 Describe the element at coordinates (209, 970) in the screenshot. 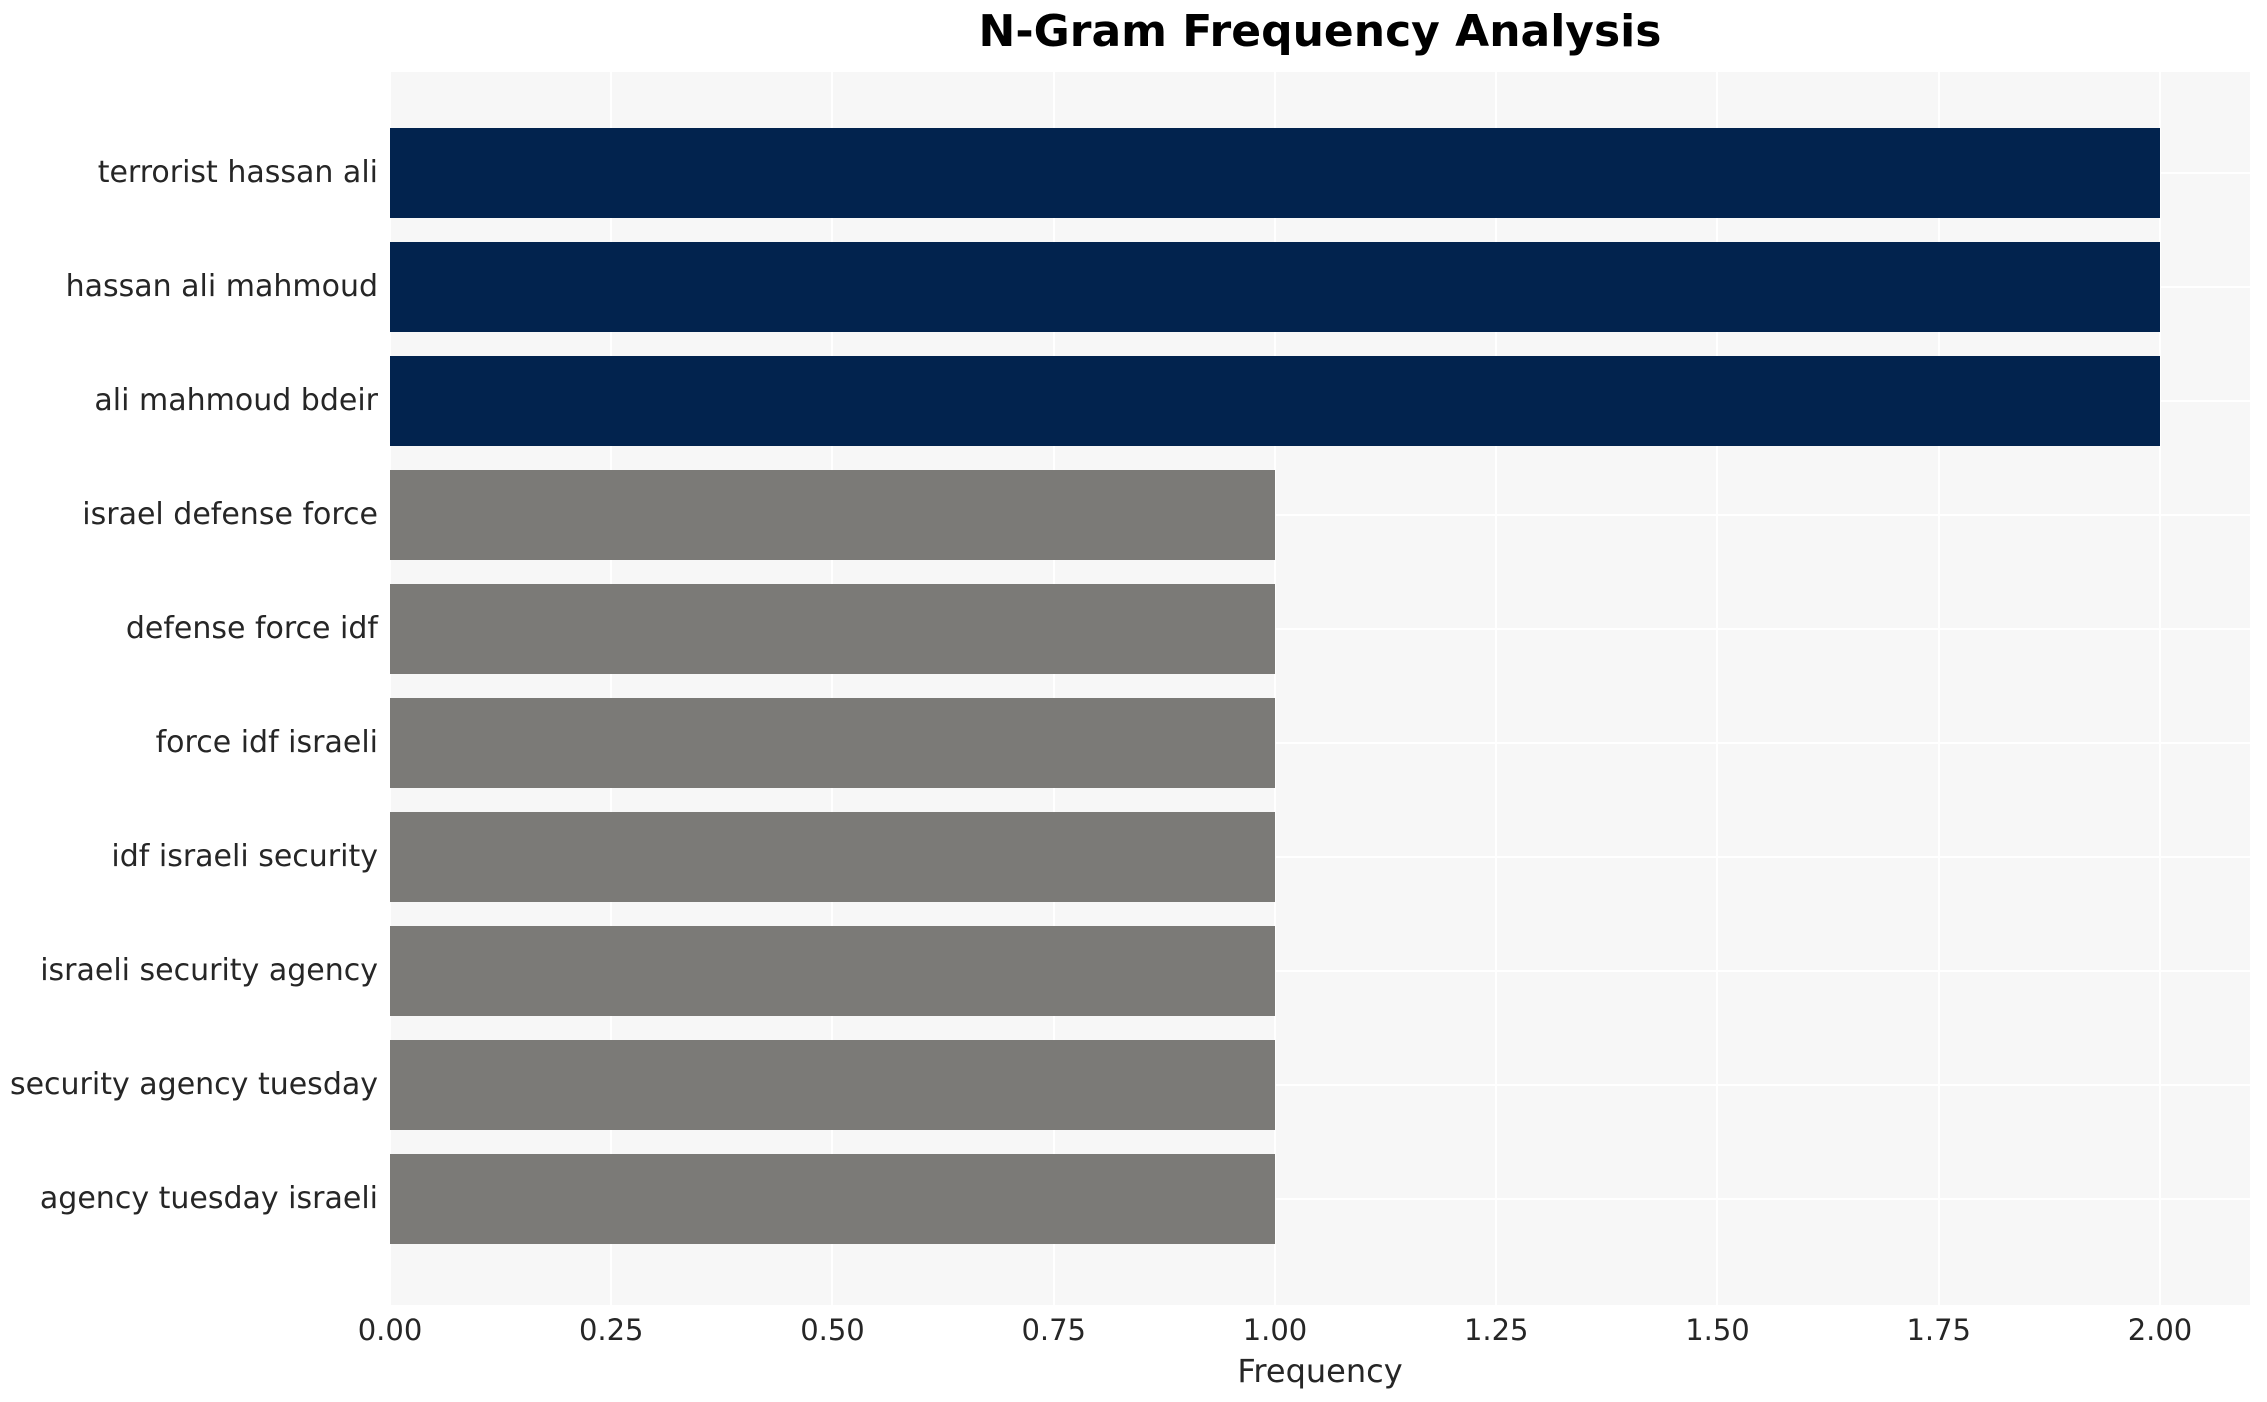

I see `y-tick-label: israeli security agency` at that location.